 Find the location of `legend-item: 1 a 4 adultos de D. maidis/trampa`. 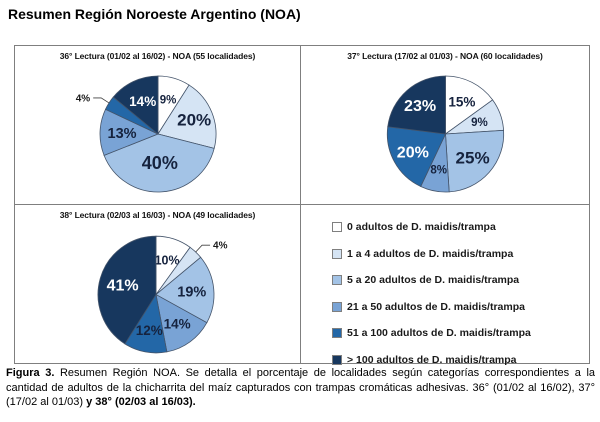

legend-item: 1 a 4 adultos de D. maidis/trampa is located at coordinates (460, 254).